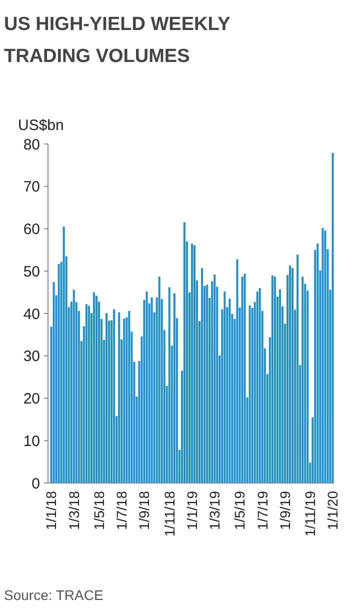 Image resolution: width=361 pixels, height=616 pixels. What do you see at coordinates (31, 187) in the screenshot?
I see `y-tick-label: 70` at bounding box center [31, 187].